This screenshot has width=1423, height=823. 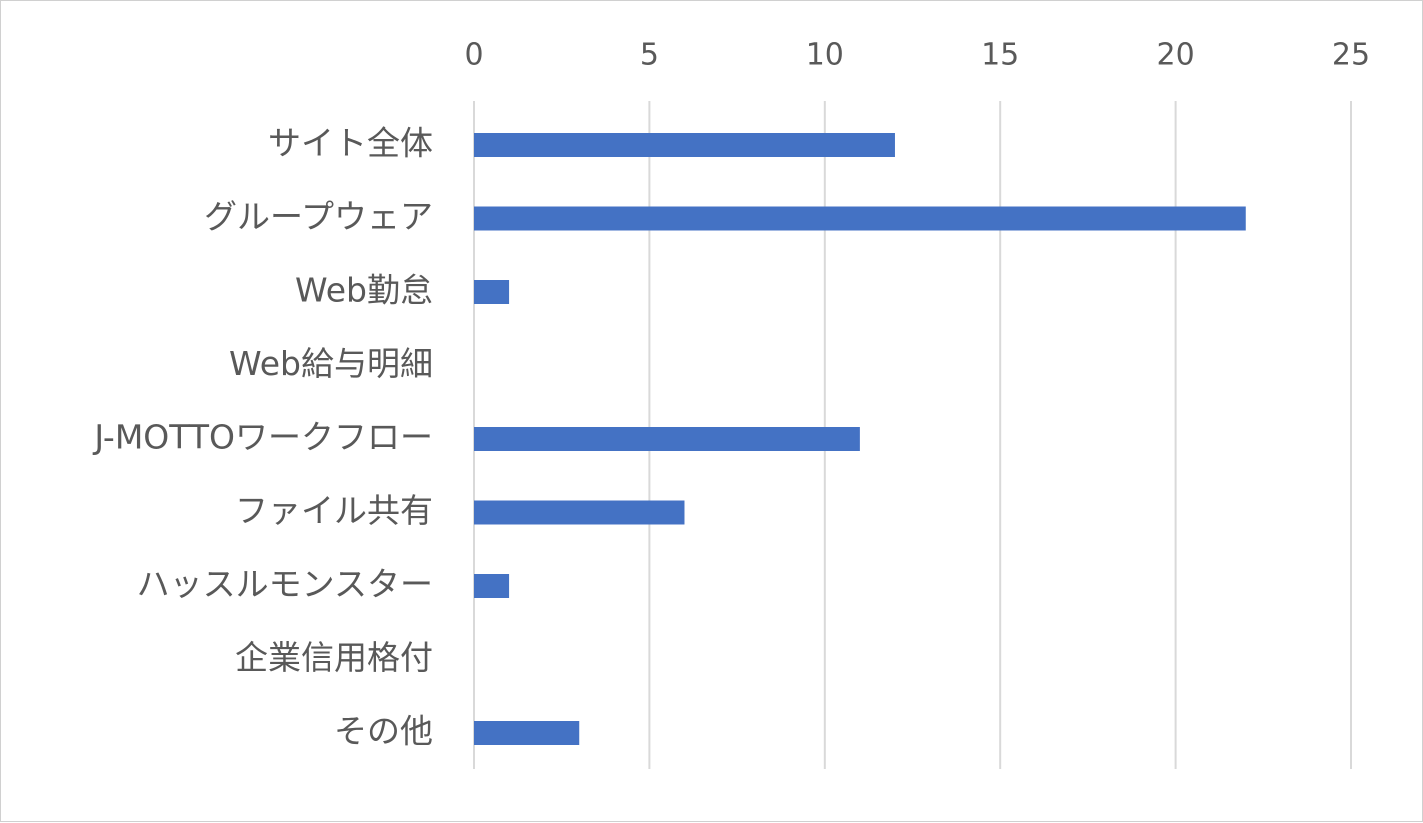 I want to click on category-label: その他, so click(x=383, y=731).